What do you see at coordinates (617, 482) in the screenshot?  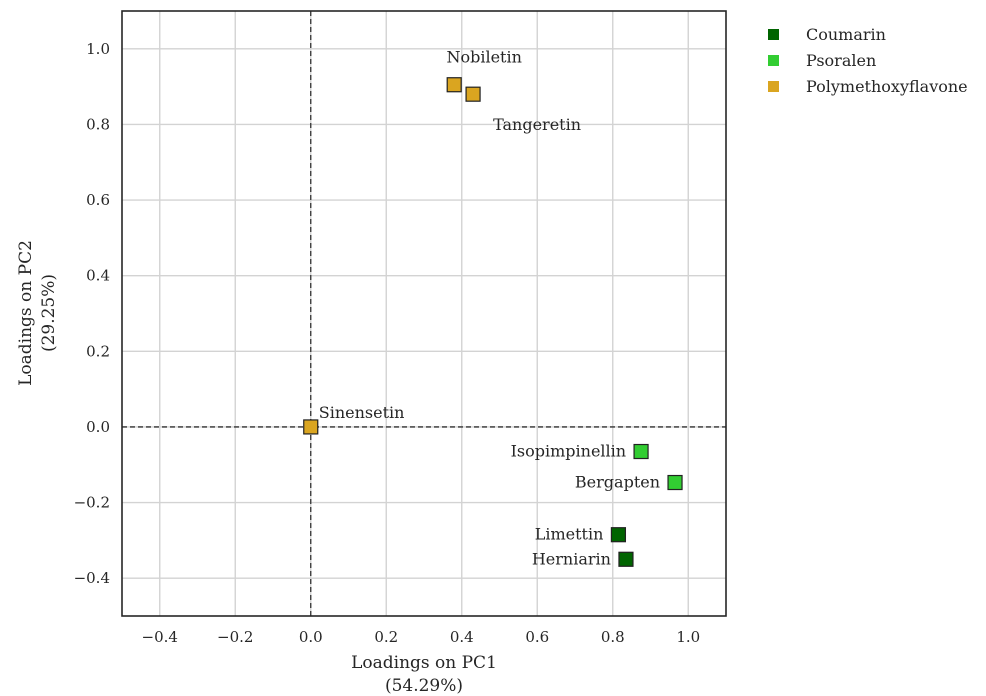 I see `point-label-bergapten: Bergapten` at bounding box center [617, 482].